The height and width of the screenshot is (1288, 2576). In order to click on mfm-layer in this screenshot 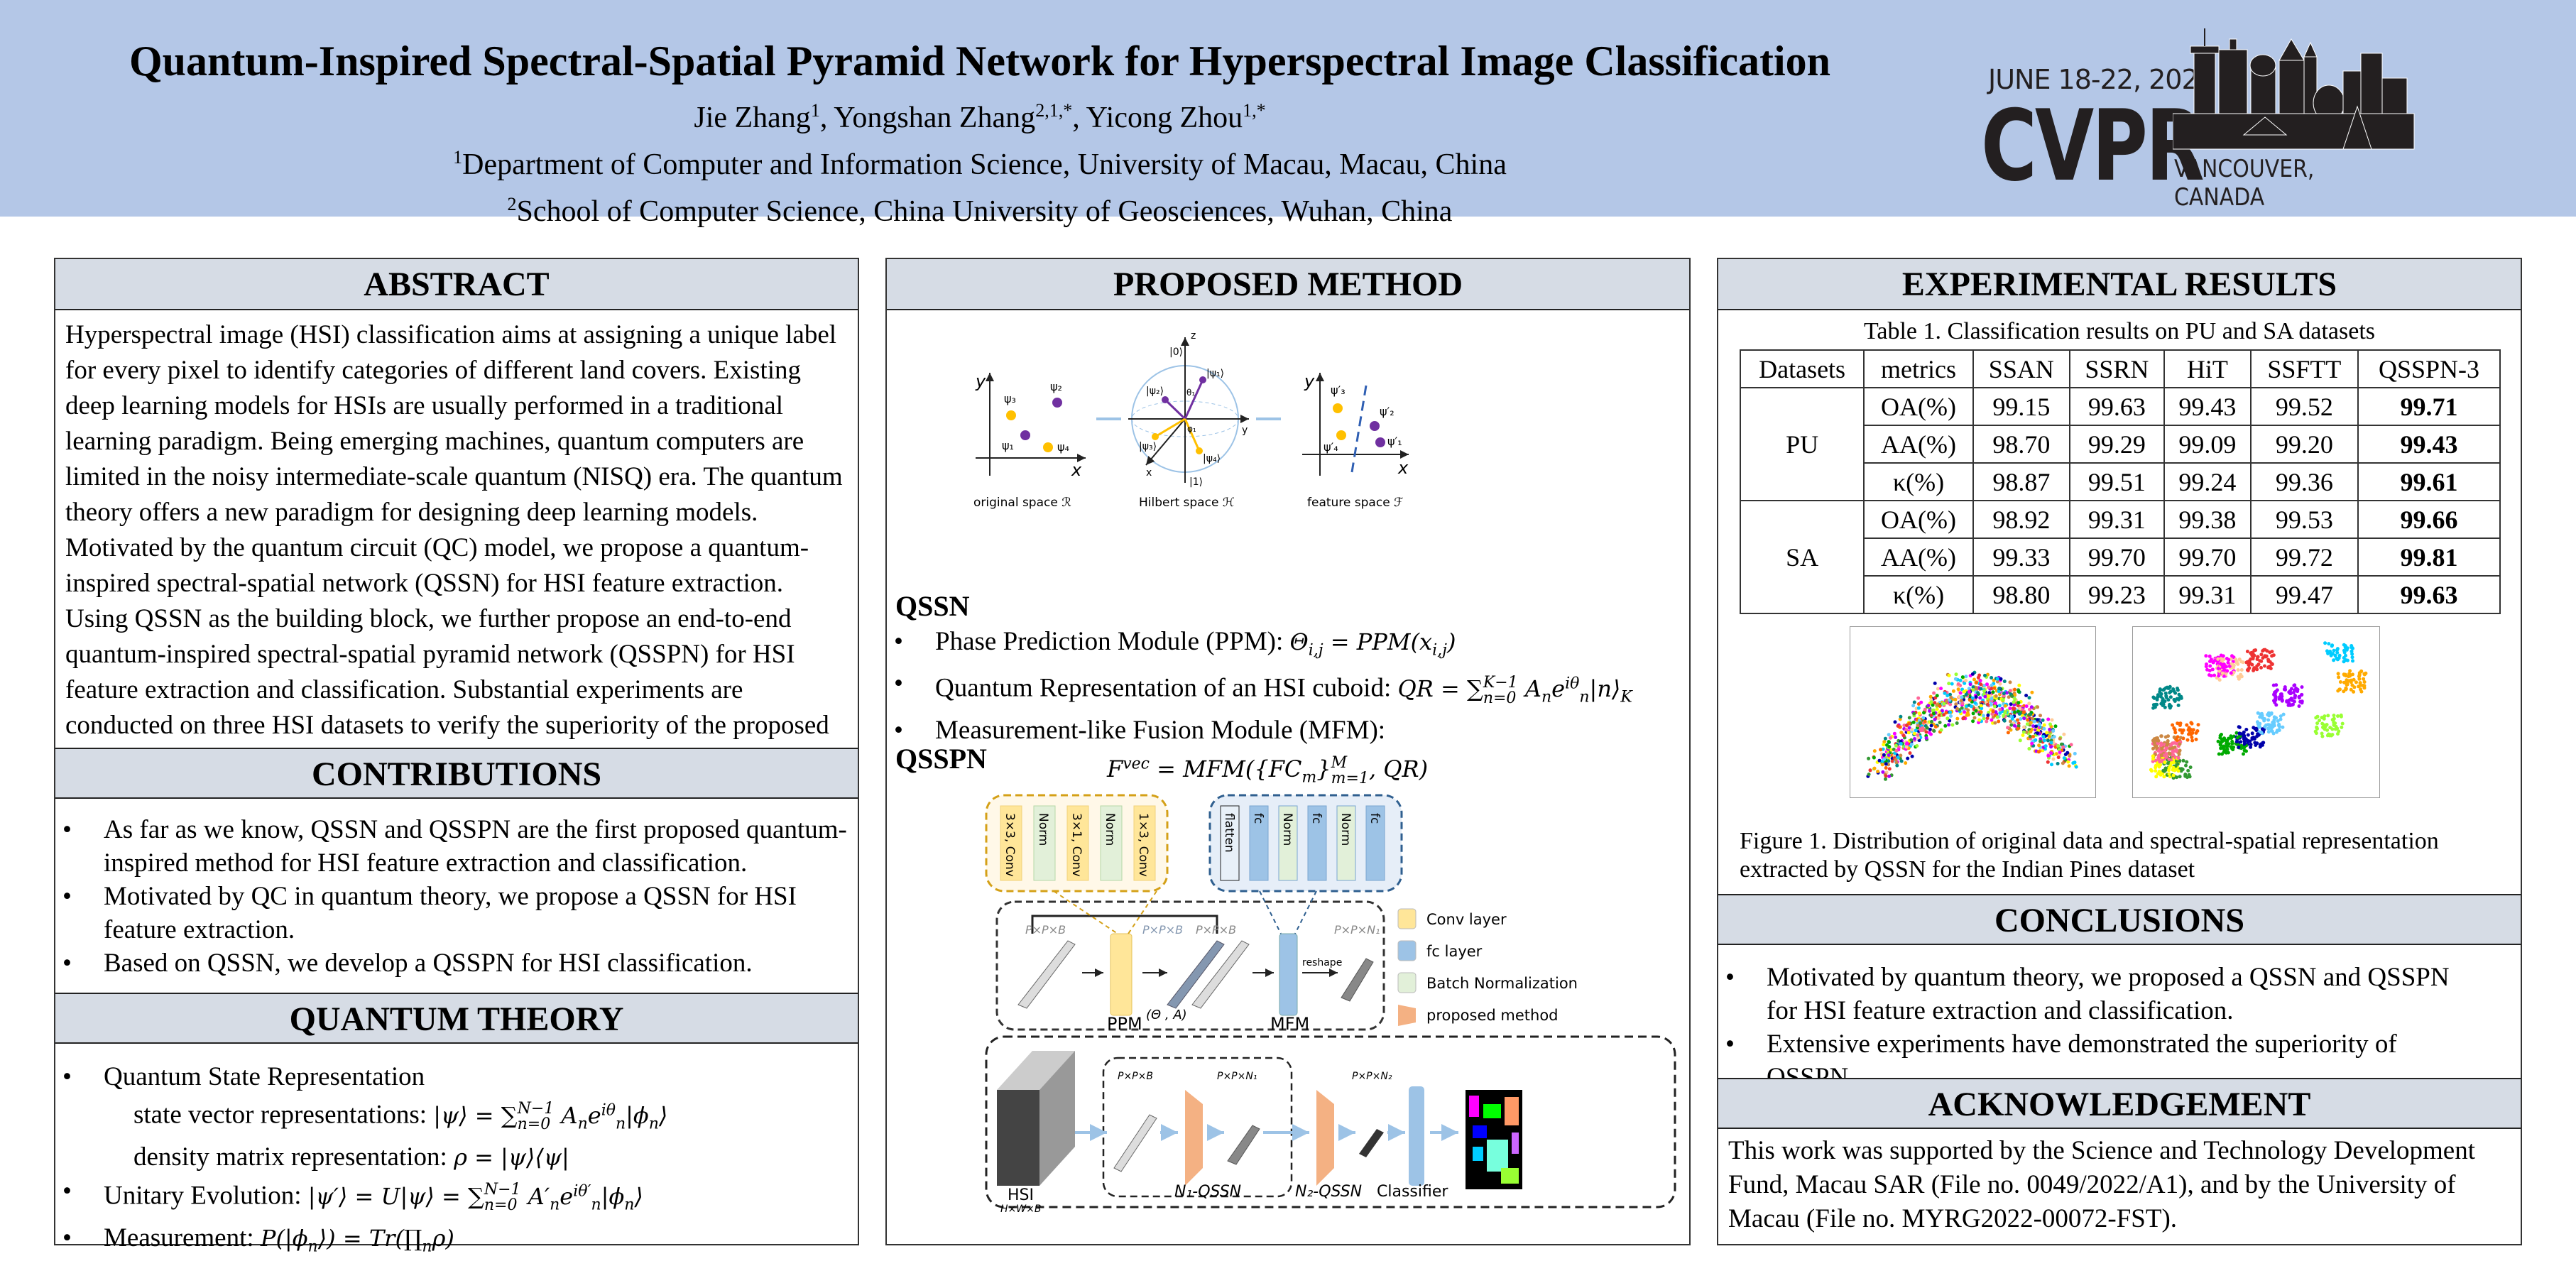, I will do `click(1288, 974)`.